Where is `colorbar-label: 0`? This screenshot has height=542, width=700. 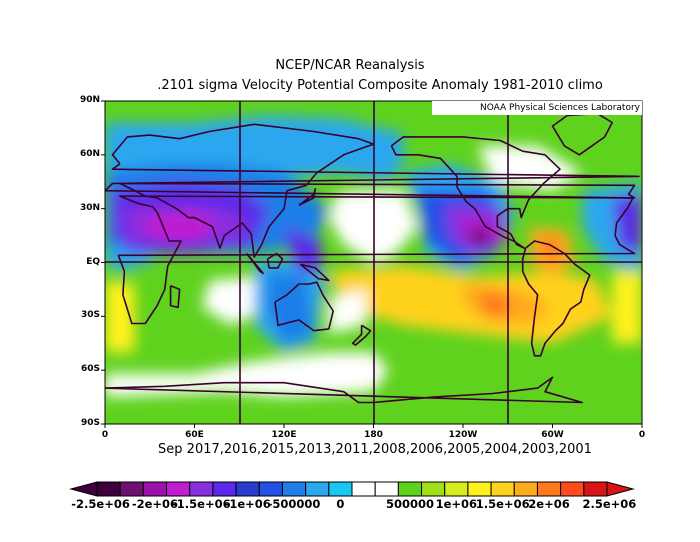
colorbar-label: 0 is located at coordinates (340, 504).